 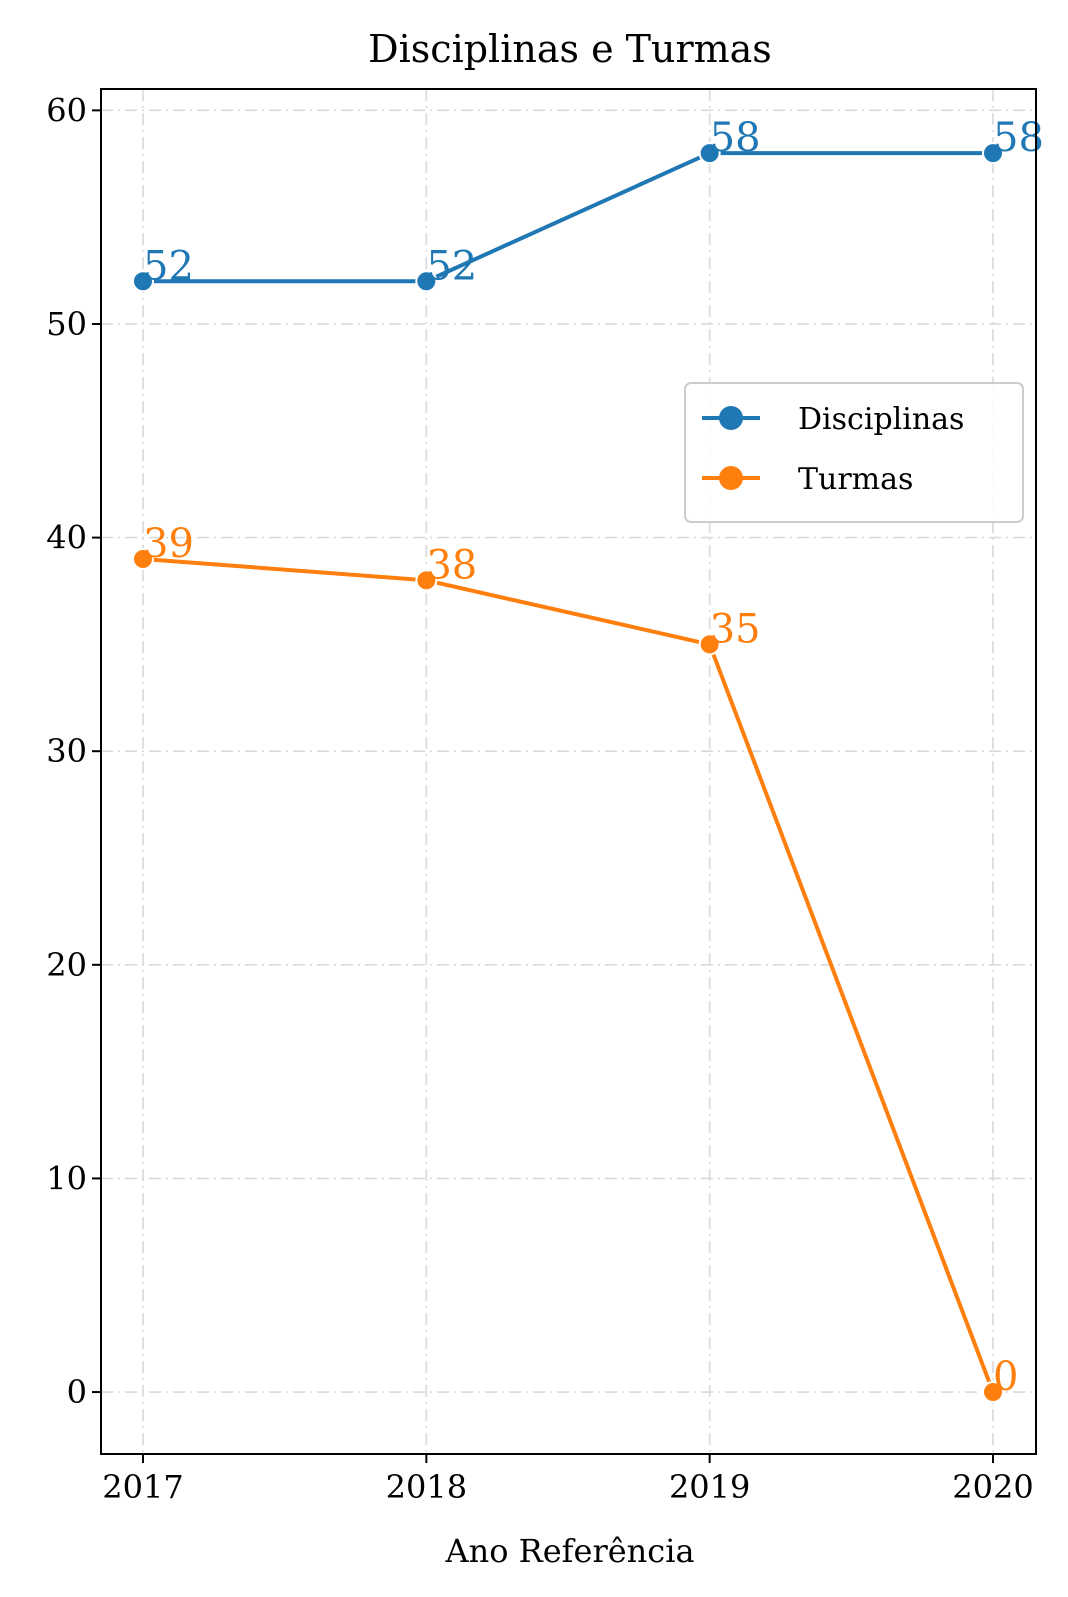 I want to click on y-axis-ticks: 0 10 20 30 40 50 60, so click(x=73, y=751).